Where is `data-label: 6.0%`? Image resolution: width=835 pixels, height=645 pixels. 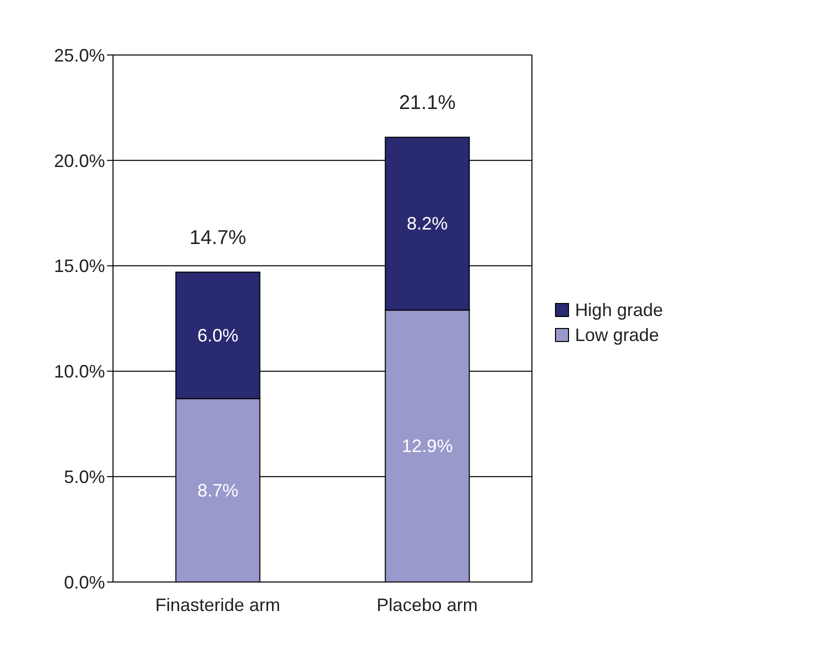
data-label: 6.0% is located at coordinates (217, 335).